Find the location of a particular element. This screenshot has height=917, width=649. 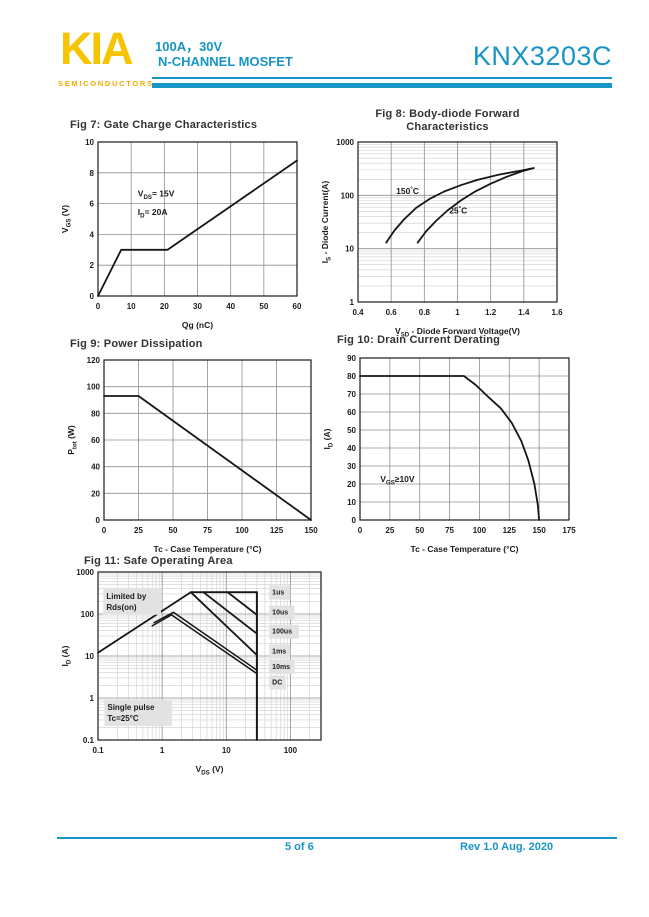

svg-text: 1us is located at coordinates (278, 593).